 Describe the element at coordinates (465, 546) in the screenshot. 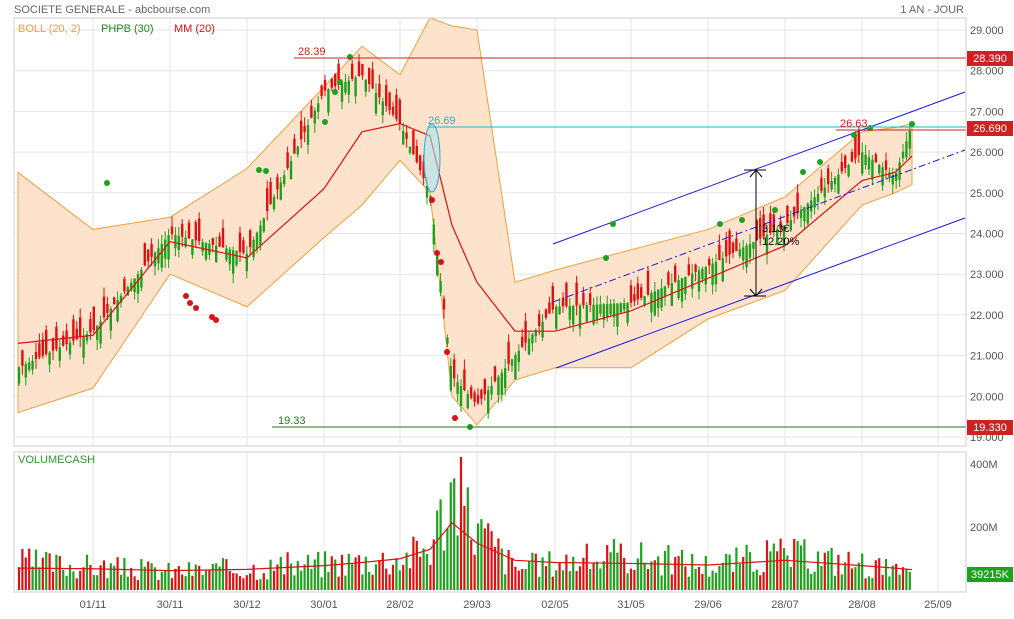

I see `volume-average-line` at that location.